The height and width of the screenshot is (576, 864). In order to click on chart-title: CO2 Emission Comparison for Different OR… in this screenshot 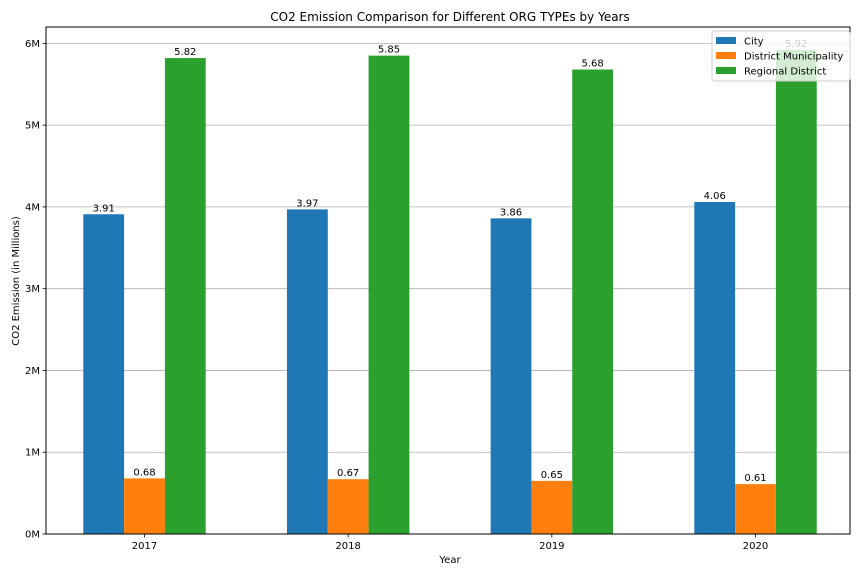, I will do `click(450, 17)`.